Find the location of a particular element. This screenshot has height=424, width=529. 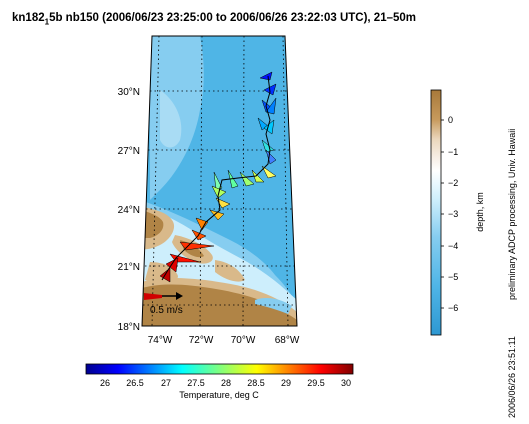

title-subscript: 1 is located at coordinates (47, 22).